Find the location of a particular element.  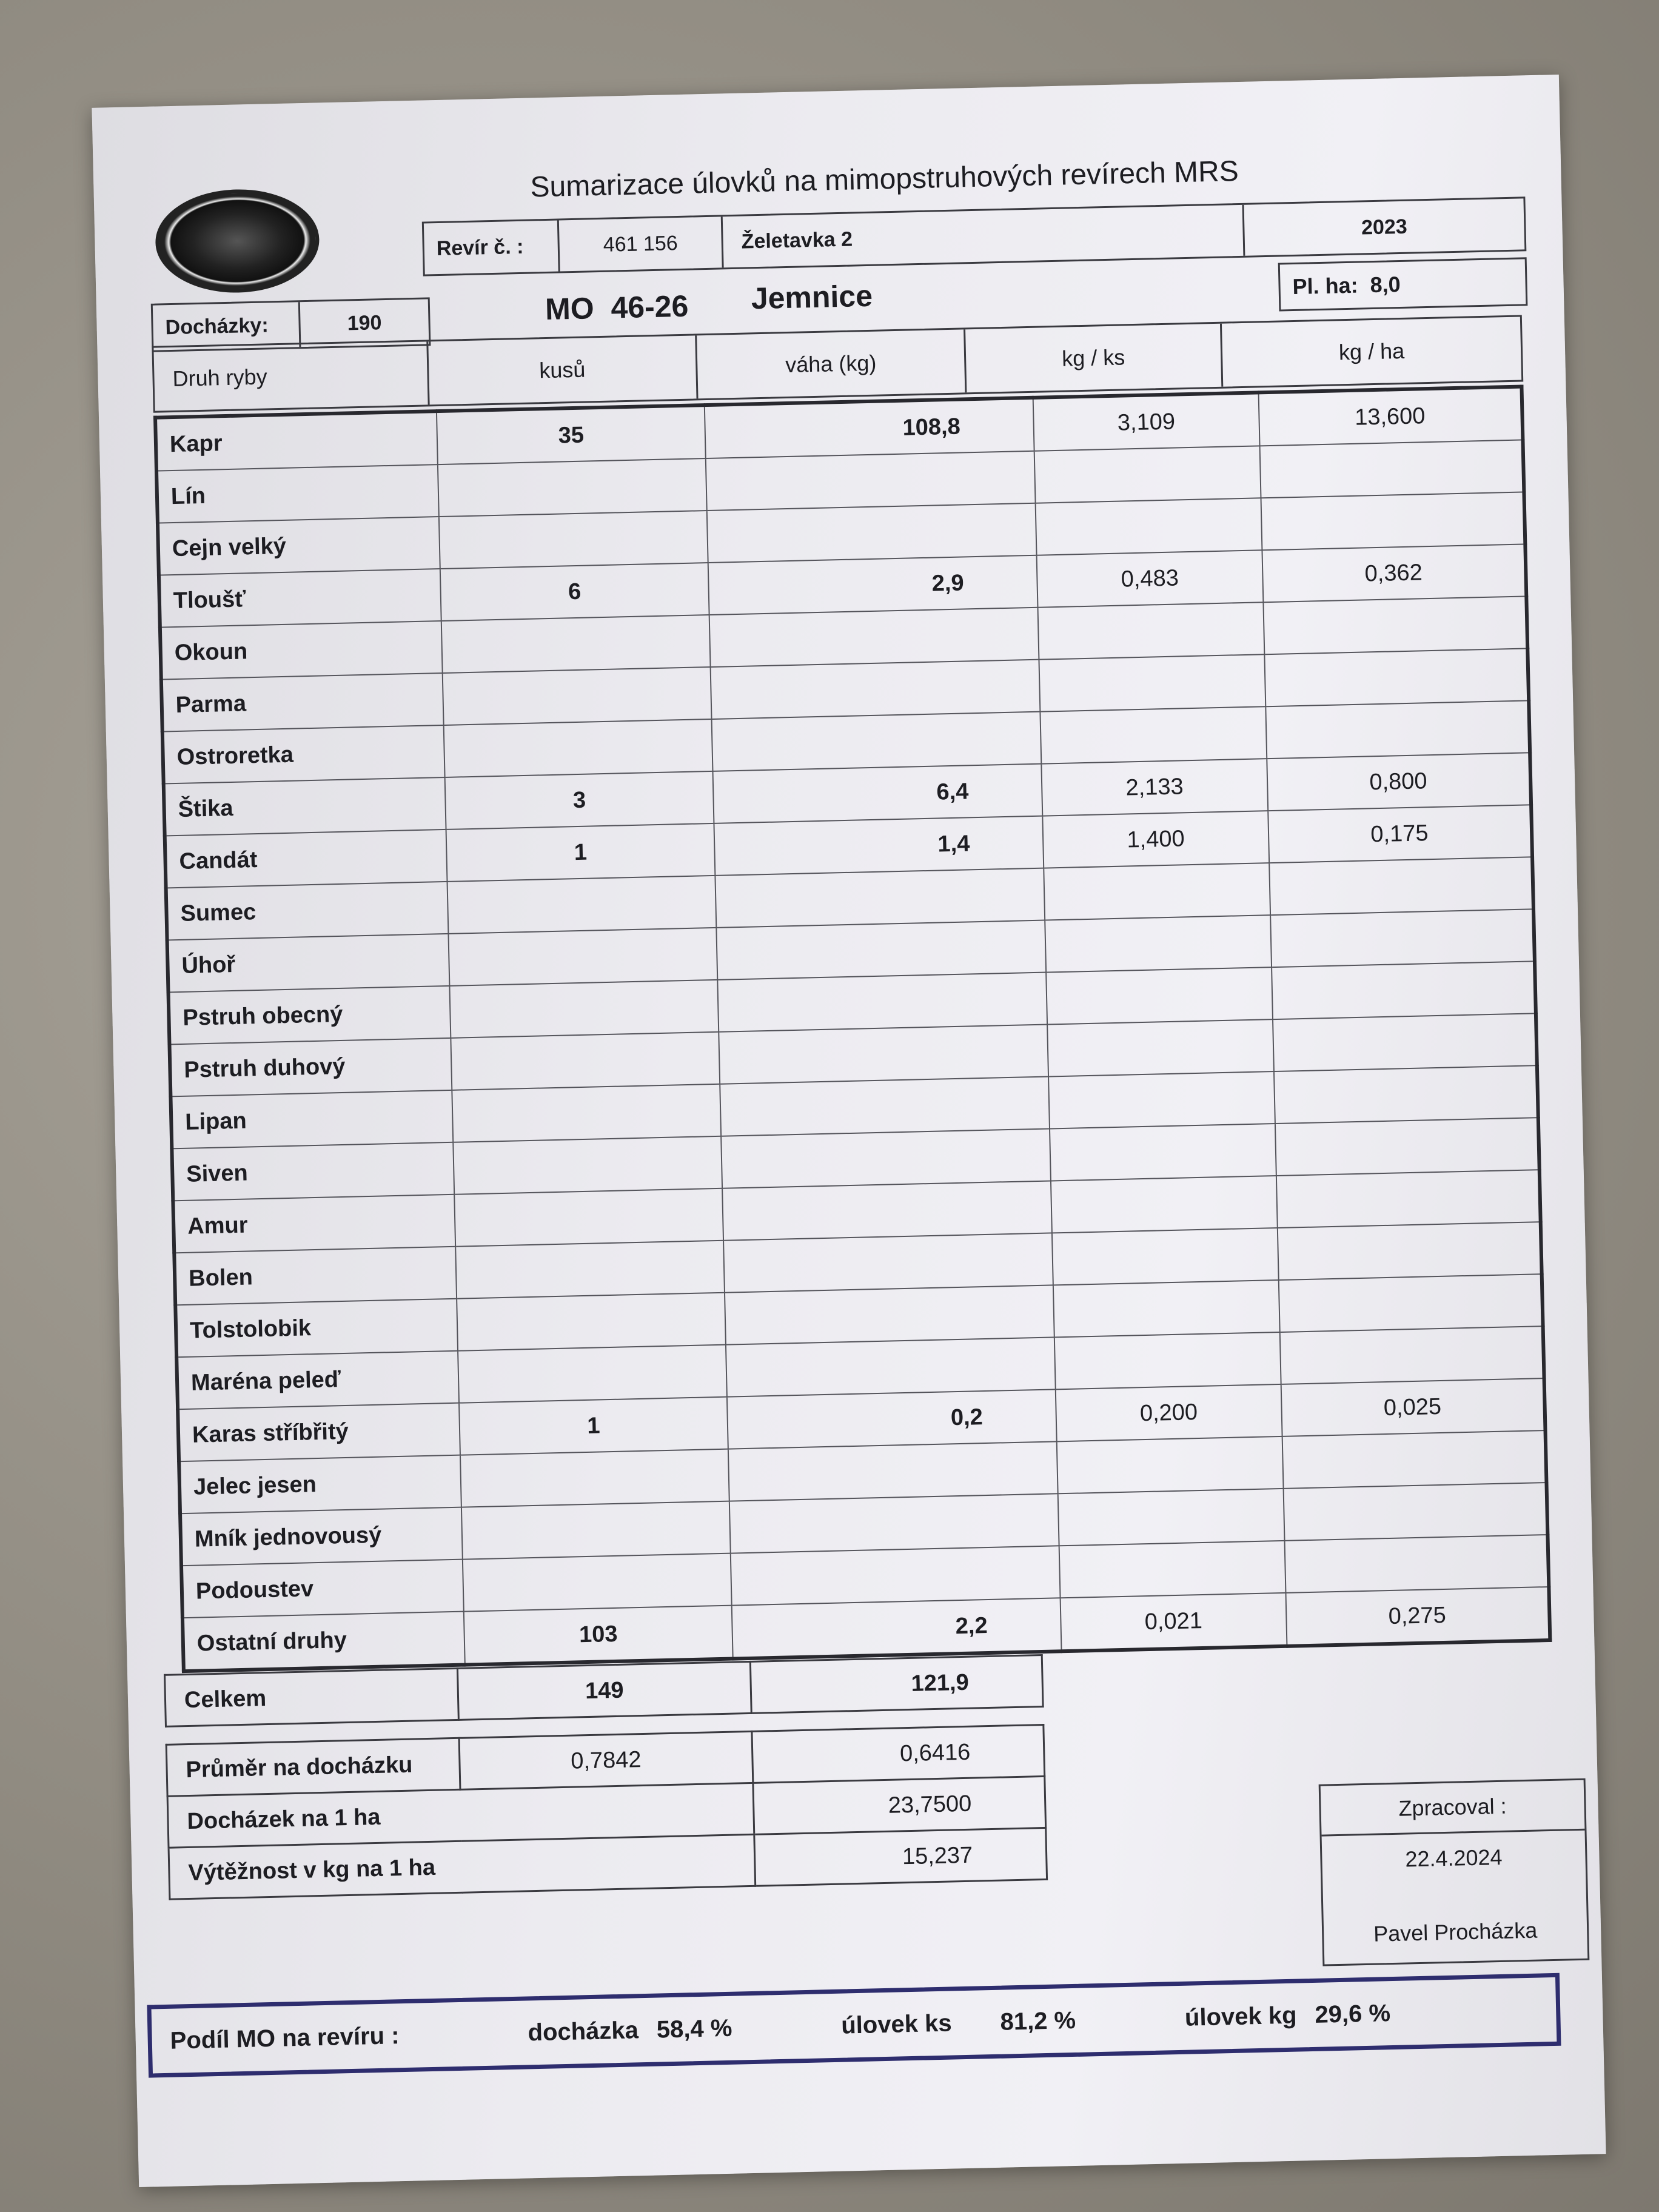

totals-kusu: 149 is located at coordinates (604, 1691).